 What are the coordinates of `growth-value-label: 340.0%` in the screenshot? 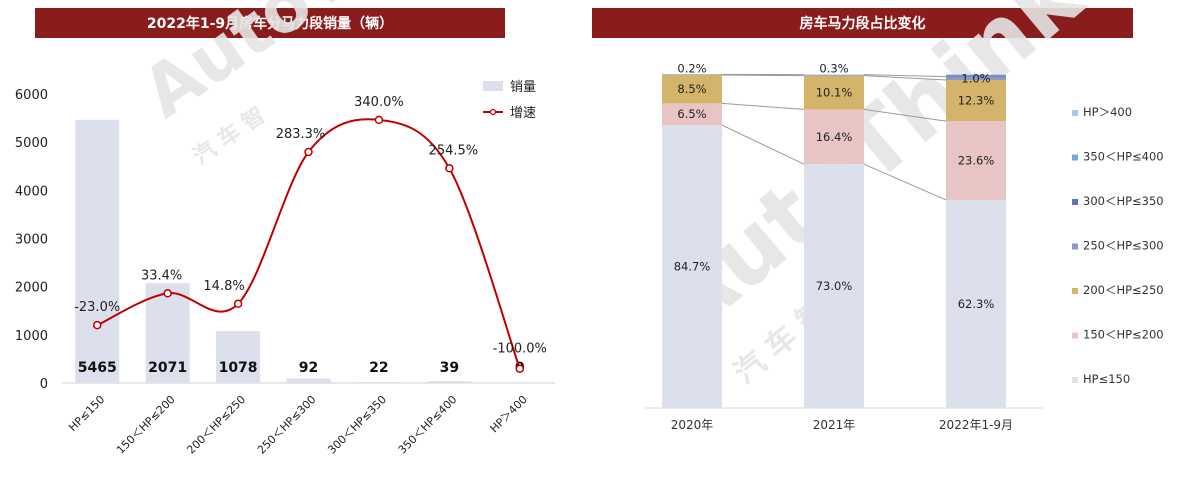 It's located at (379, 102).